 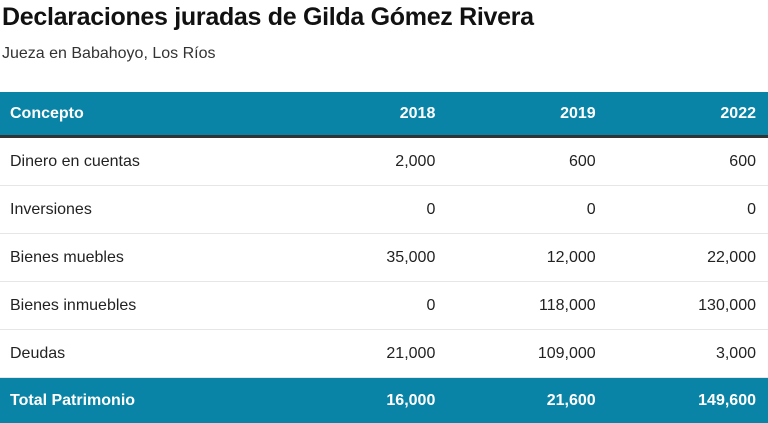 What do you see at coordinates (152, 258) in the screenshot?
I see `table-cell: Bienes muebles` at bounding box center [152, 258].